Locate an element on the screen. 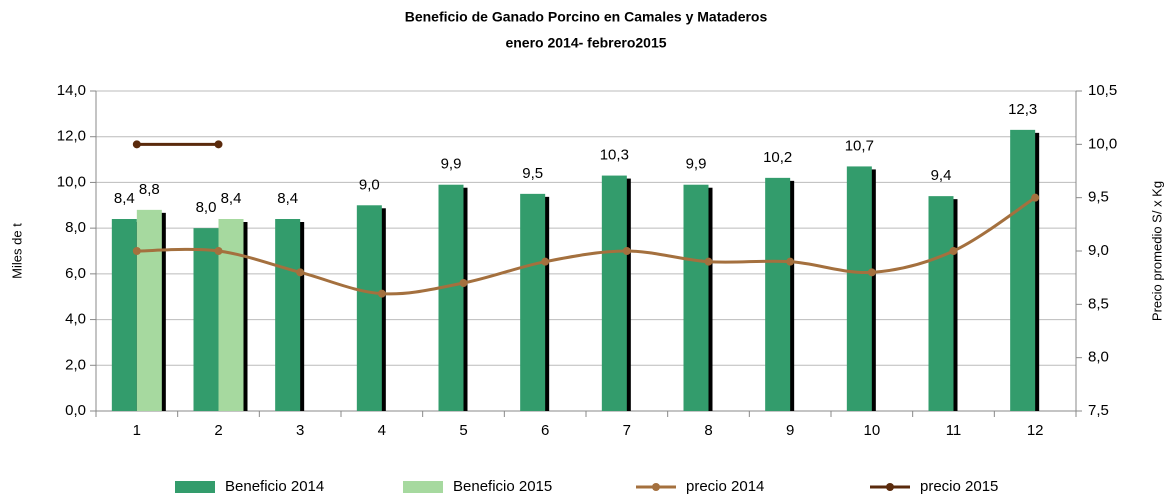  x-tick-label: 8 is located at coordinates (708, 430).